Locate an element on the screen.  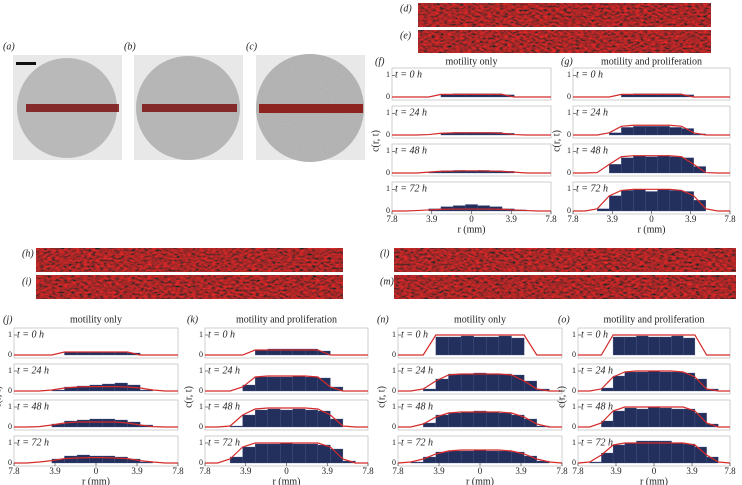
panel-label: (i) is located at coordinates (27, 281).